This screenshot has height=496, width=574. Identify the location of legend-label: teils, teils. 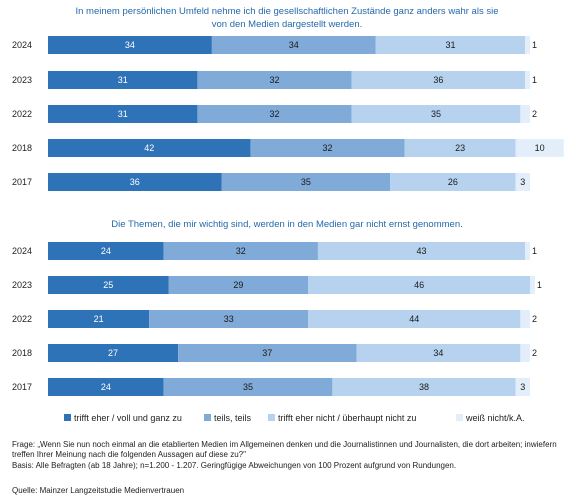
(233, 418).